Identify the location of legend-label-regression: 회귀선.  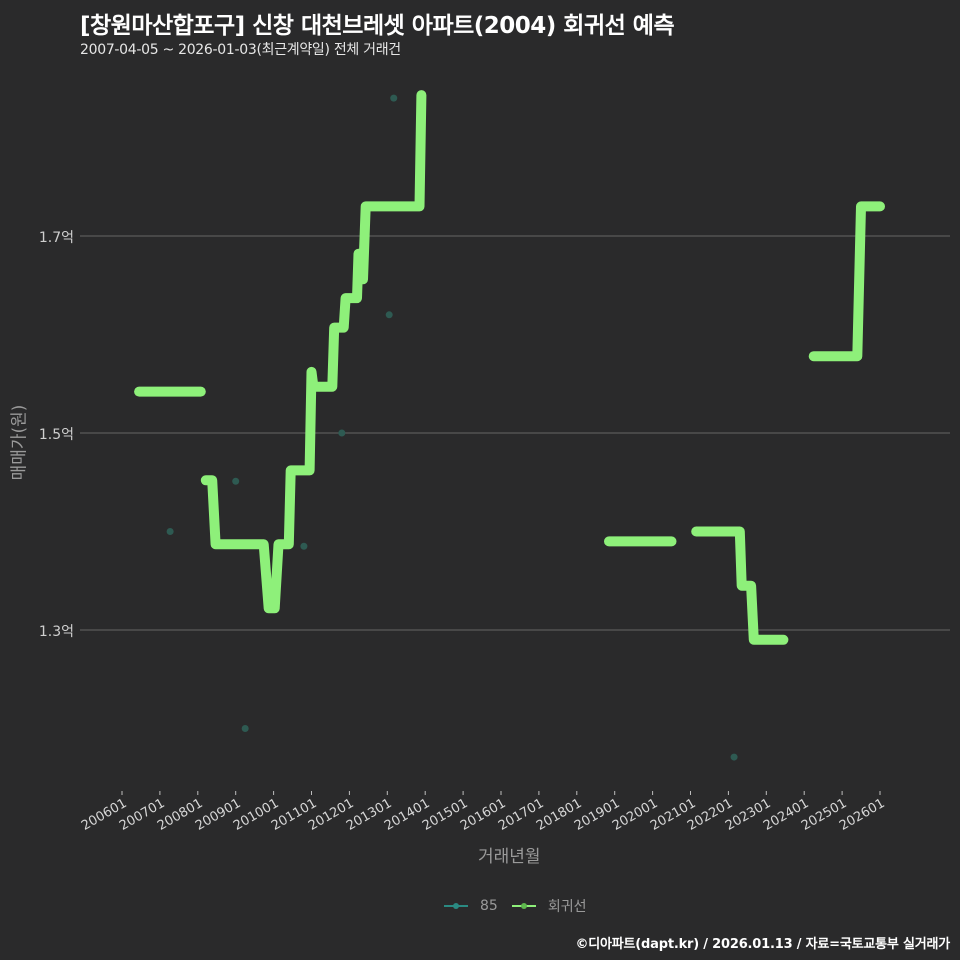
(567, 907).